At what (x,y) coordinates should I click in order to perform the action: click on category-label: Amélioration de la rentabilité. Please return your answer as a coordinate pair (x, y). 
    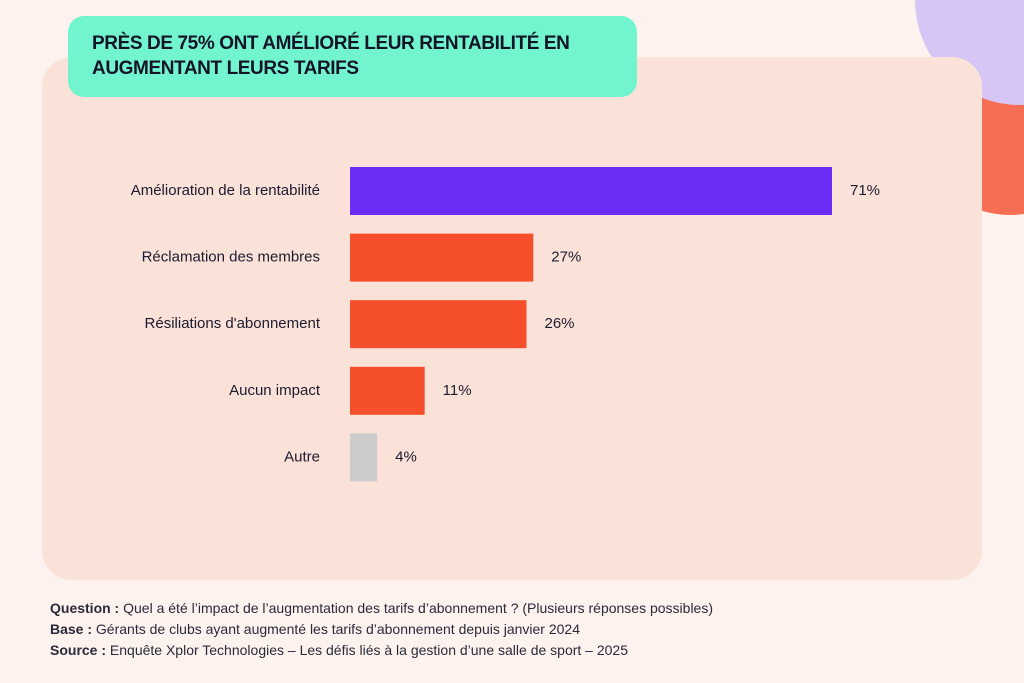
    Looking at the image, I should click on (225, 190).